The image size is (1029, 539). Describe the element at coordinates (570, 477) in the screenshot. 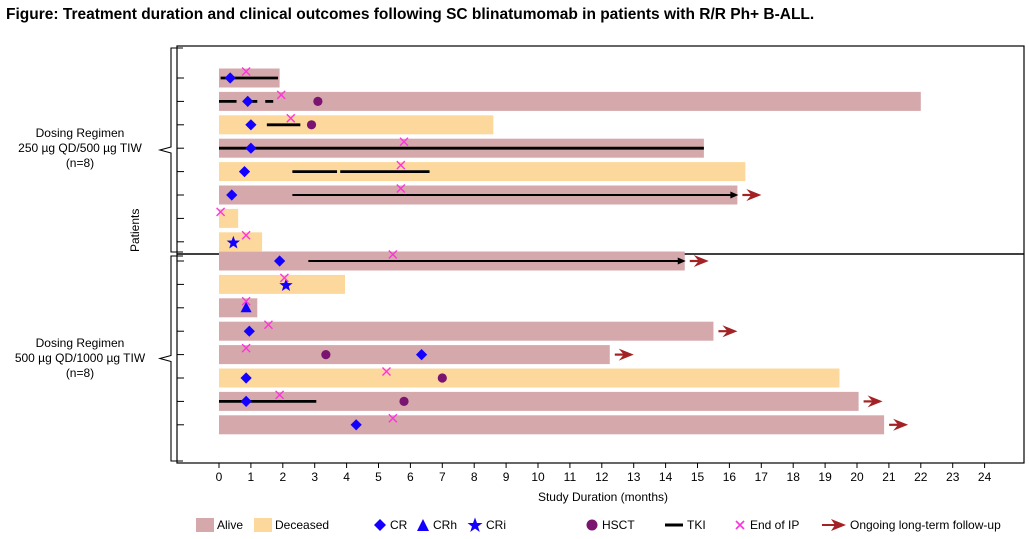

I see `x-tick-label: 11` at that location.